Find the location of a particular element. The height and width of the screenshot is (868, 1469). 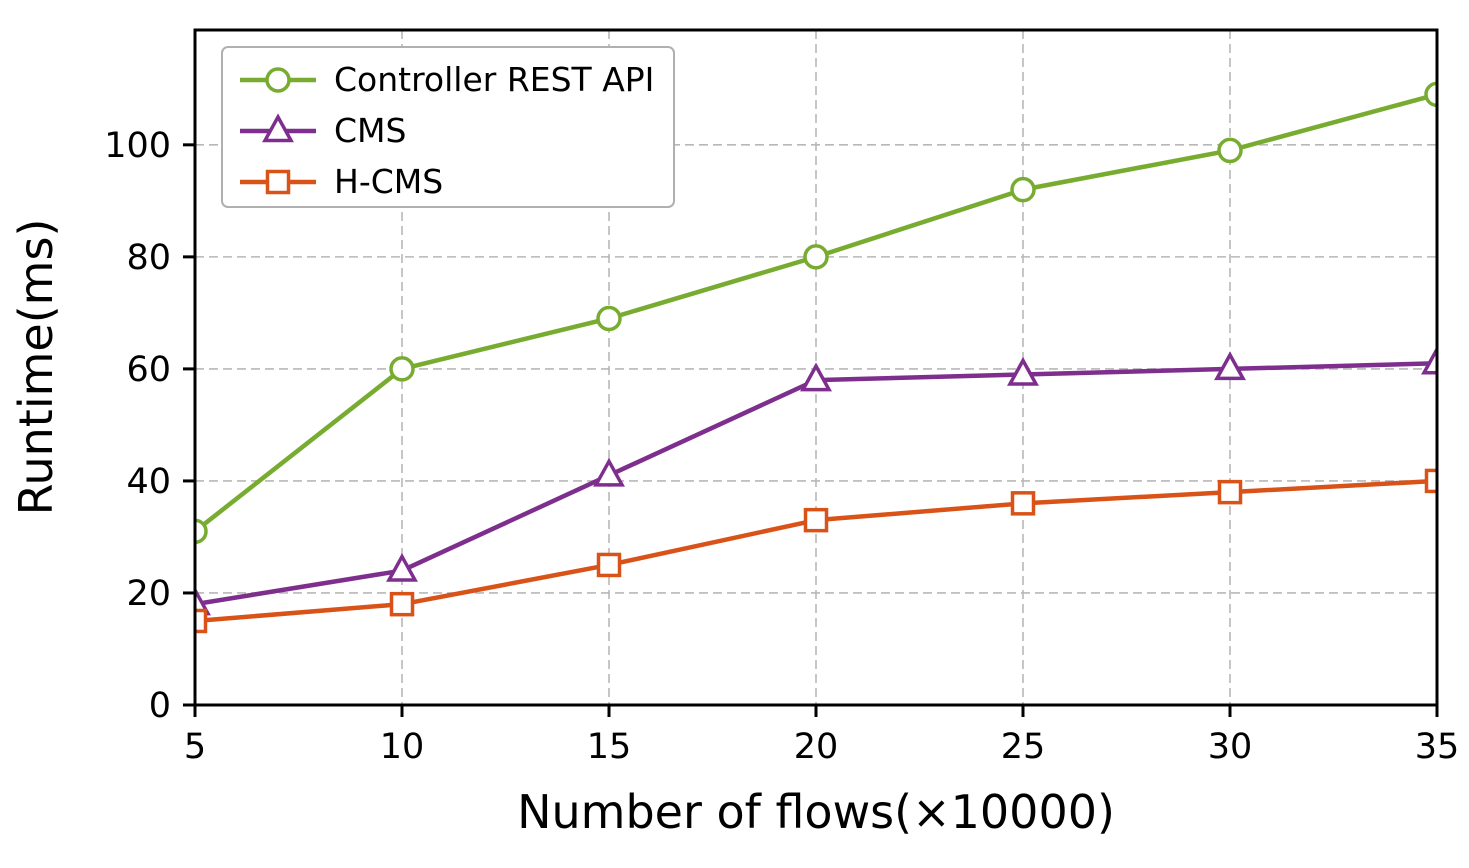

x-tick-label: 10 is located at coordinates (402, 747).